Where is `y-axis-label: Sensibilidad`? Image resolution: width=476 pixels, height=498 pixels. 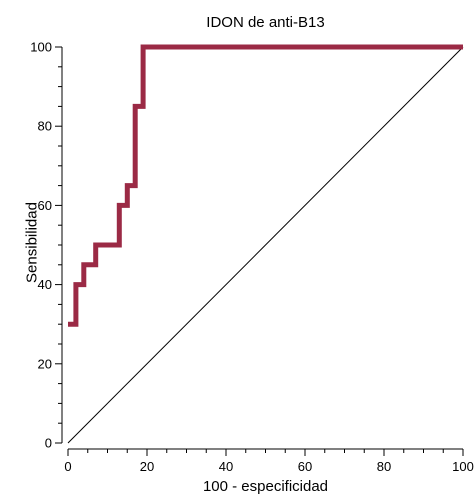
y-axis-label: Sensibilidad is located at coordinates (32, 242).